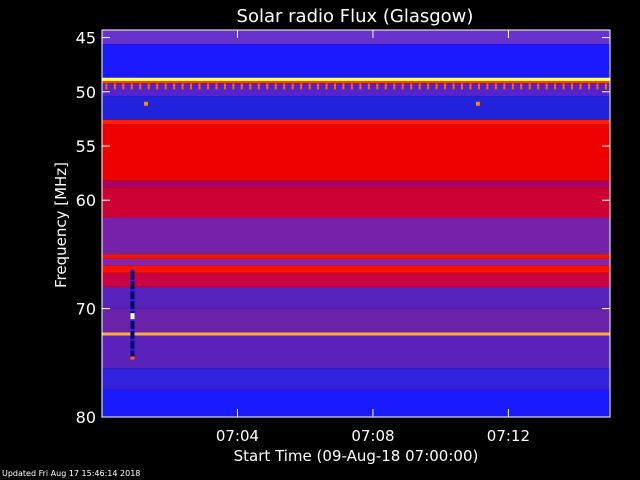 The height and width of the screenshot is (480, 640). Describe the element at coordinates (372, 436) in the screenshot. I see `x-tick-label: 07:08` at that location.